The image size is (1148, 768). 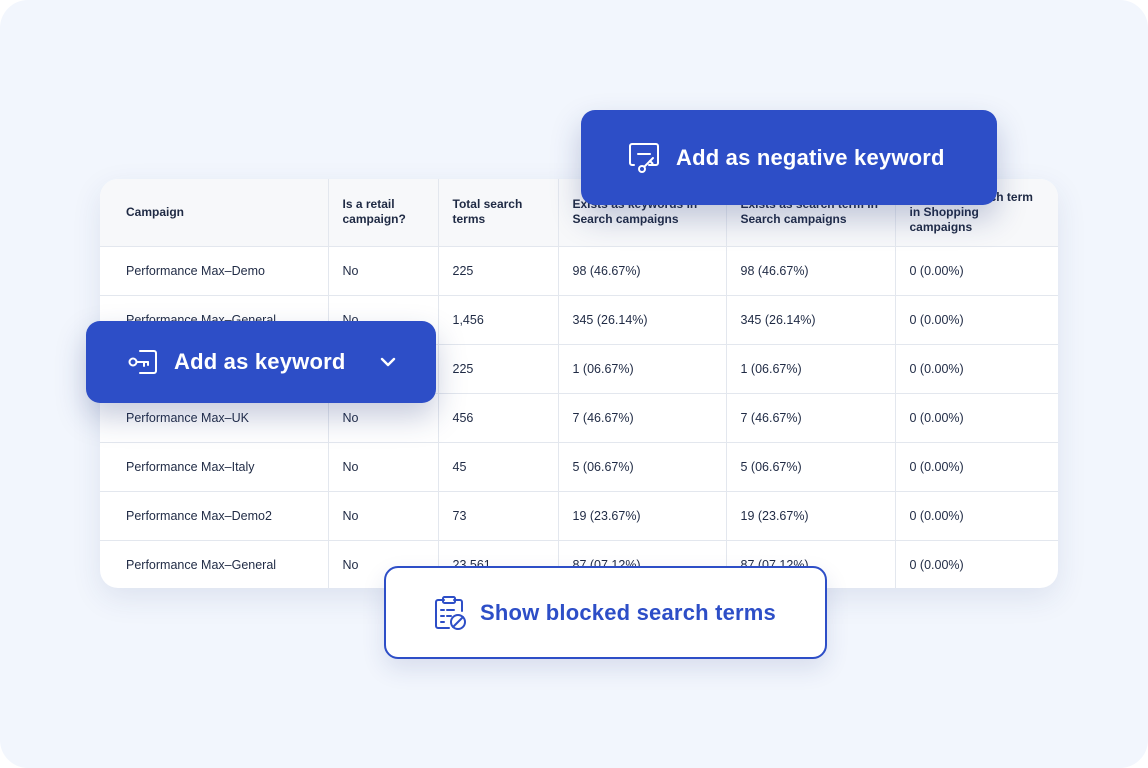 What do you see at coordinates (628, 612) in the screenshot?
I see `show-blocked-search-terms-label: Show blocked search terms` at bounding box center [628, 612].